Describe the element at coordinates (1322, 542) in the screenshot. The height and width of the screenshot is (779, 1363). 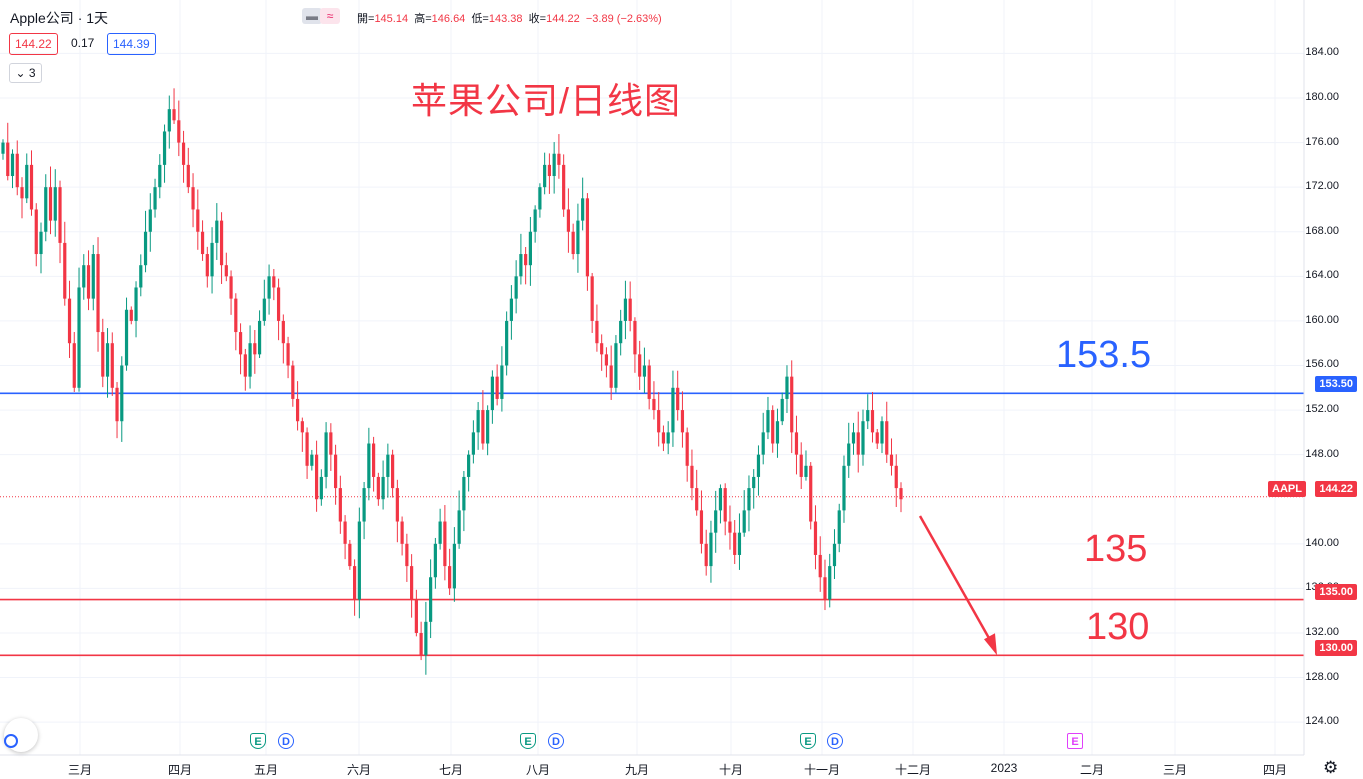
I see `price-tick-label: 140.00` at that location.